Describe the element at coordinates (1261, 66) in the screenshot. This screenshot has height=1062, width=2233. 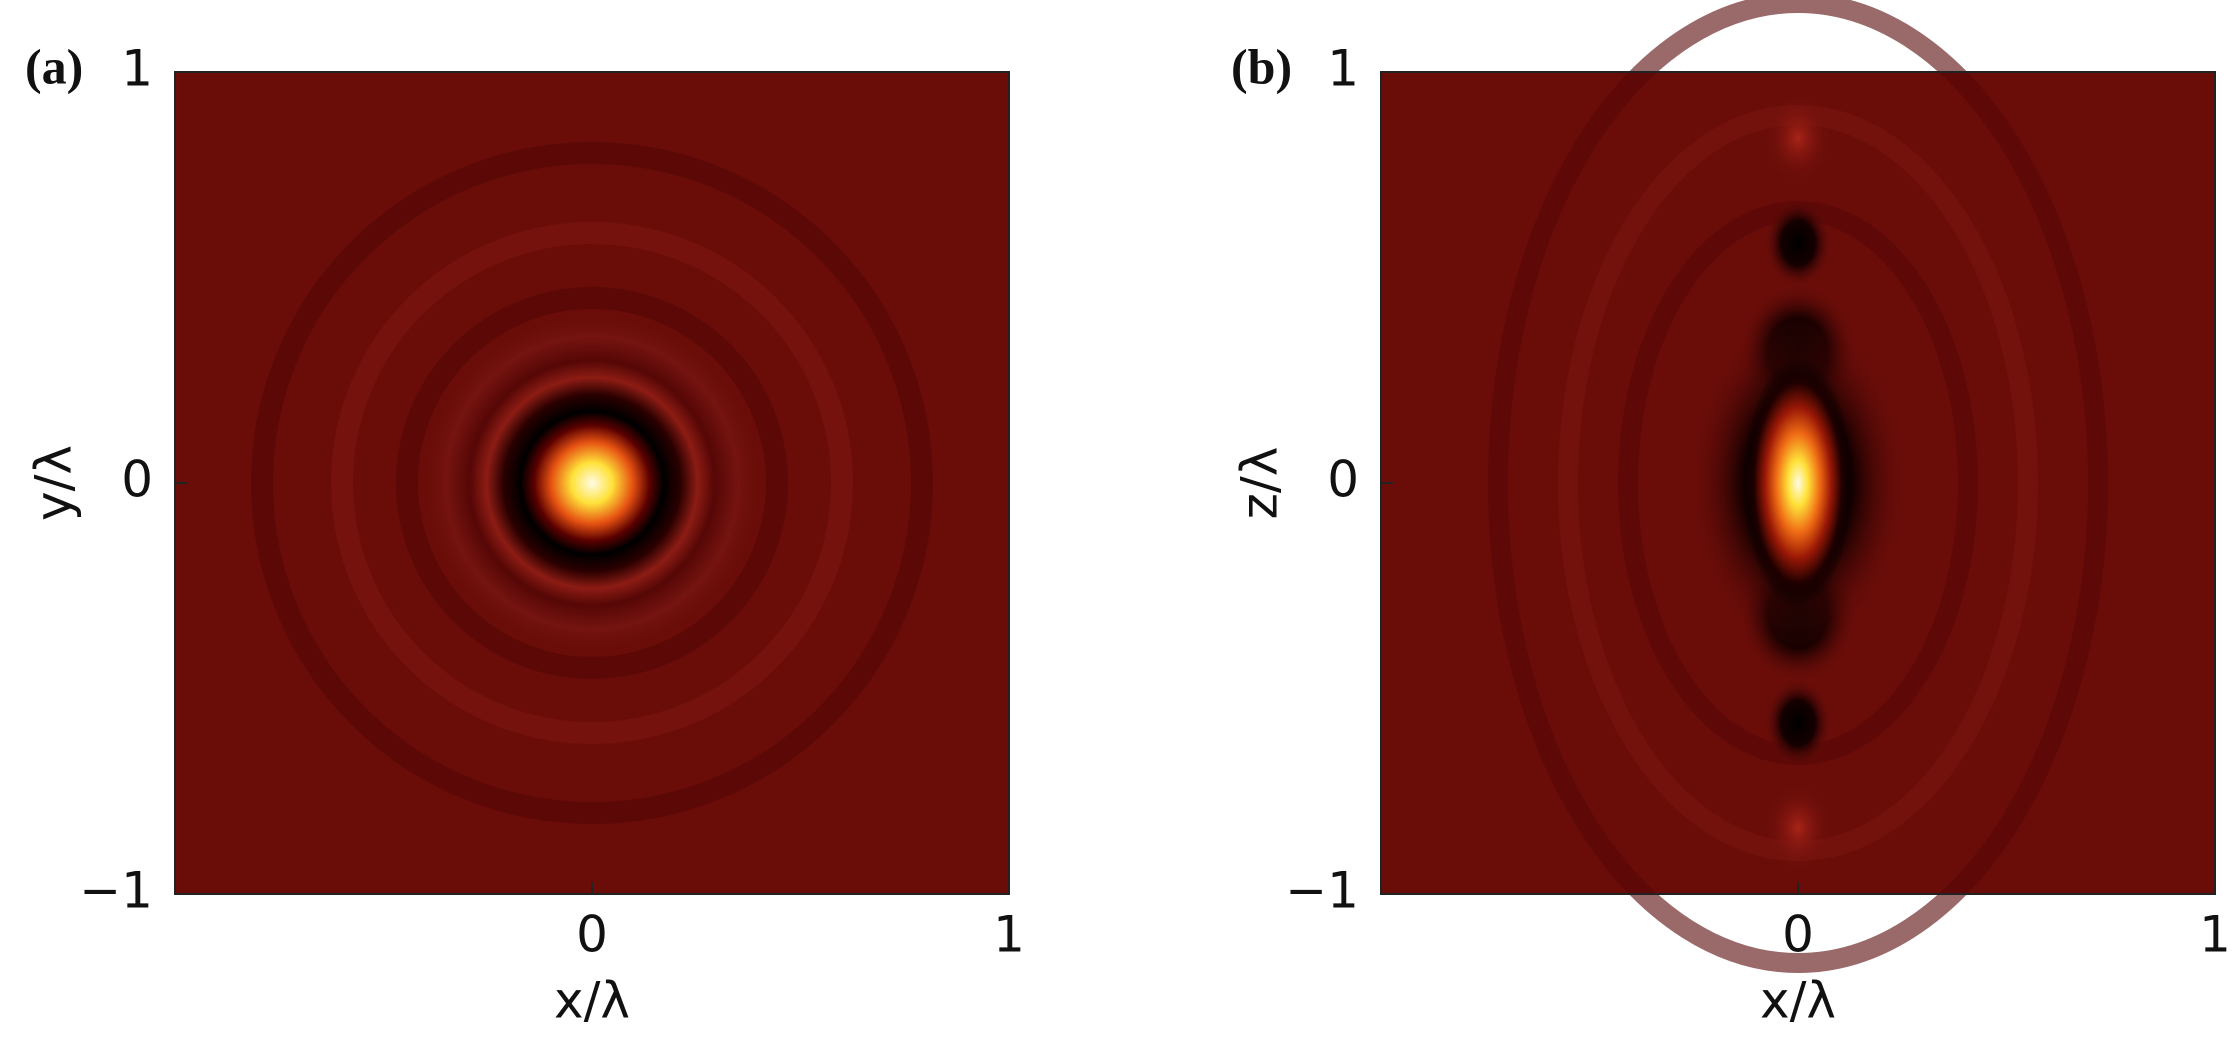
I see `panel-label: (b)` at that location.